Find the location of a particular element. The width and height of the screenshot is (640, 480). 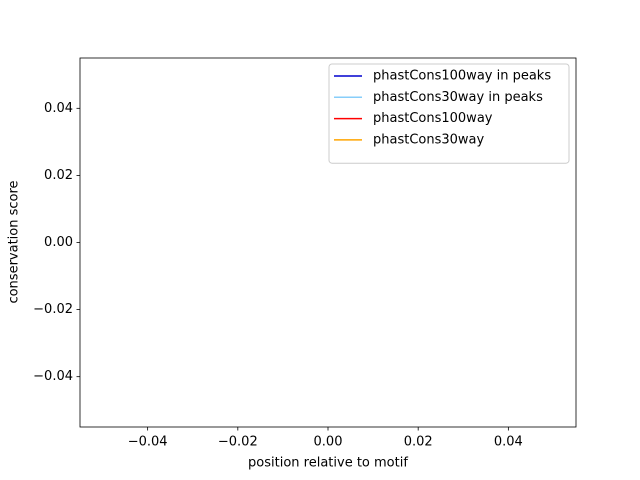

y-axis-label: conservation score is located at coordinates (14, 241).